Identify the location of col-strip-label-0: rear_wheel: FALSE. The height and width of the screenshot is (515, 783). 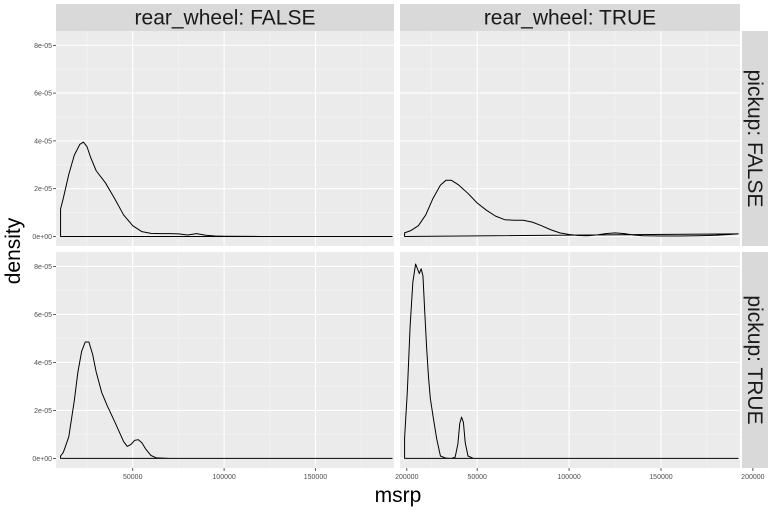
(225, 18).